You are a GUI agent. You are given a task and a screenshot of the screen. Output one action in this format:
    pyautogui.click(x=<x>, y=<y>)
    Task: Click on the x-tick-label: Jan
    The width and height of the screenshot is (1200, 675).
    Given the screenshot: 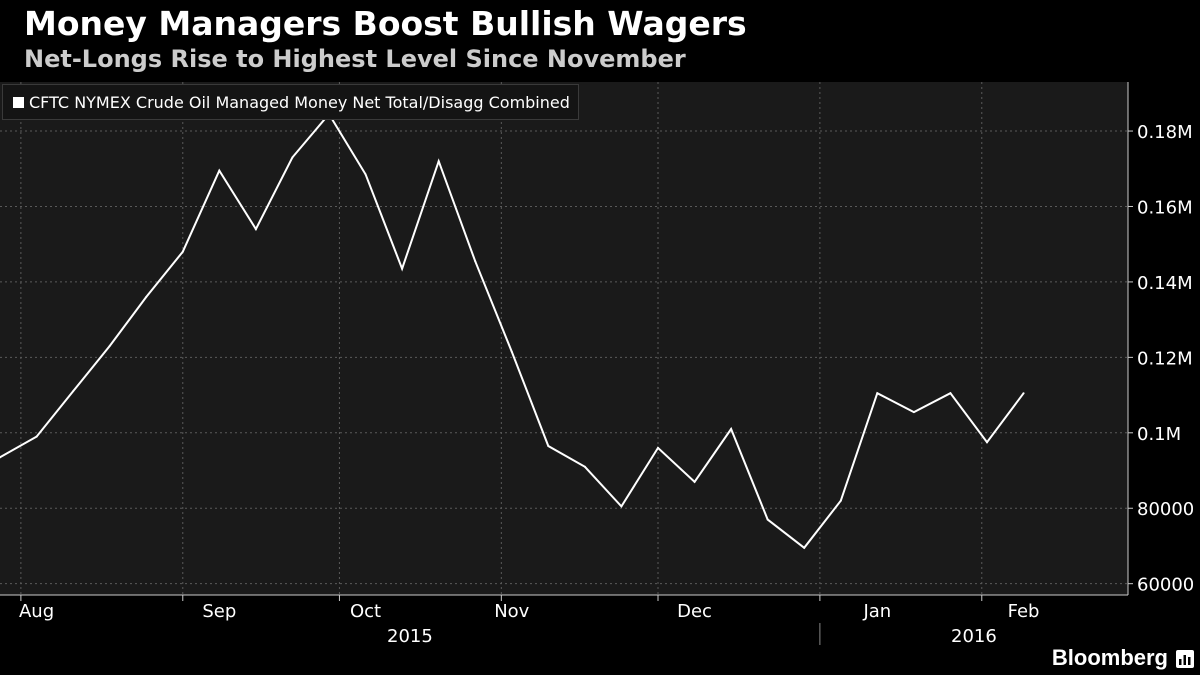 What is the action you would take?
    pyautogui.click(x=876, y=611)
    